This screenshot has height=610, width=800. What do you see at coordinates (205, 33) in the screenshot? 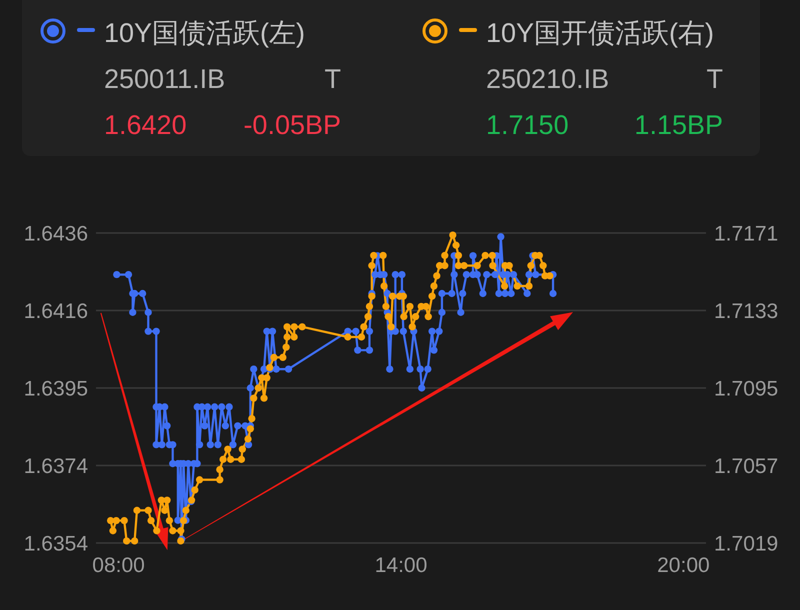
I see `legend-label: 10Y国债活跃(左)` at bounding box center [205, 33].